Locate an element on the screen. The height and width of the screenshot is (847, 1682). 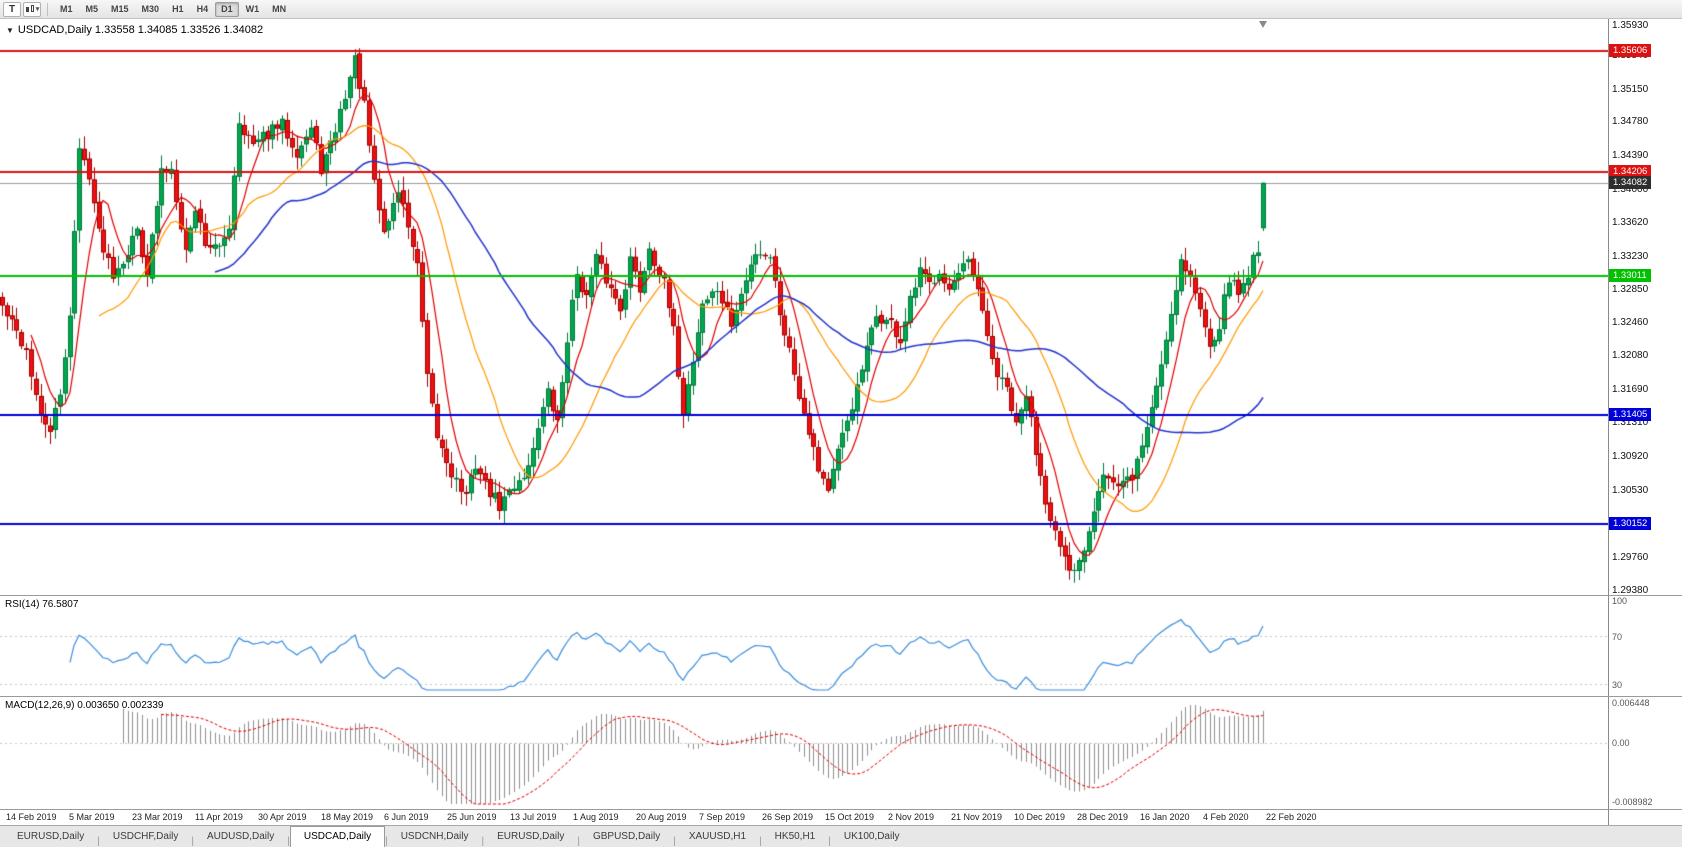
price-axis is located at coordinates (1645, 422).